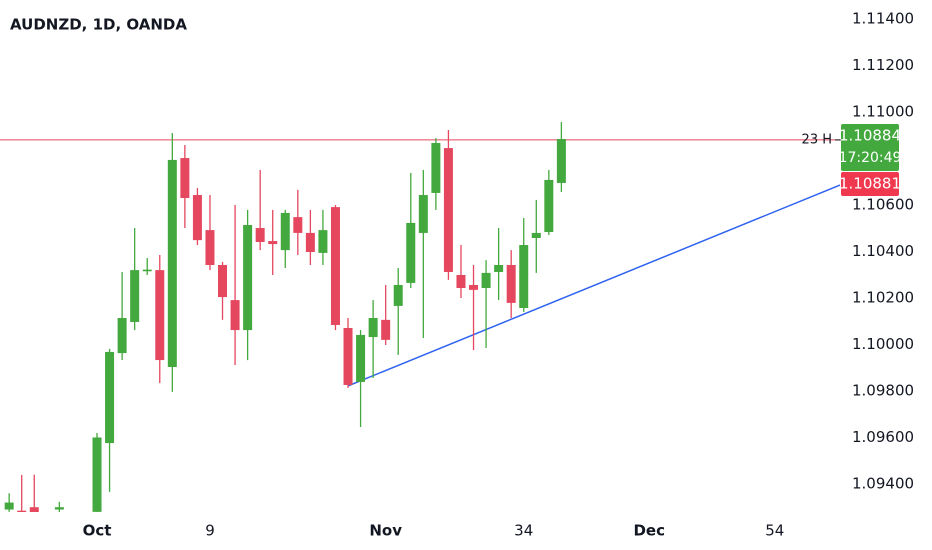 This screenshot has height=550, width=932. What do you see at coordinates (870, 158) in the screenshot?
I see `countdown-label: 17:20:49` at bounding box center [870, 158].